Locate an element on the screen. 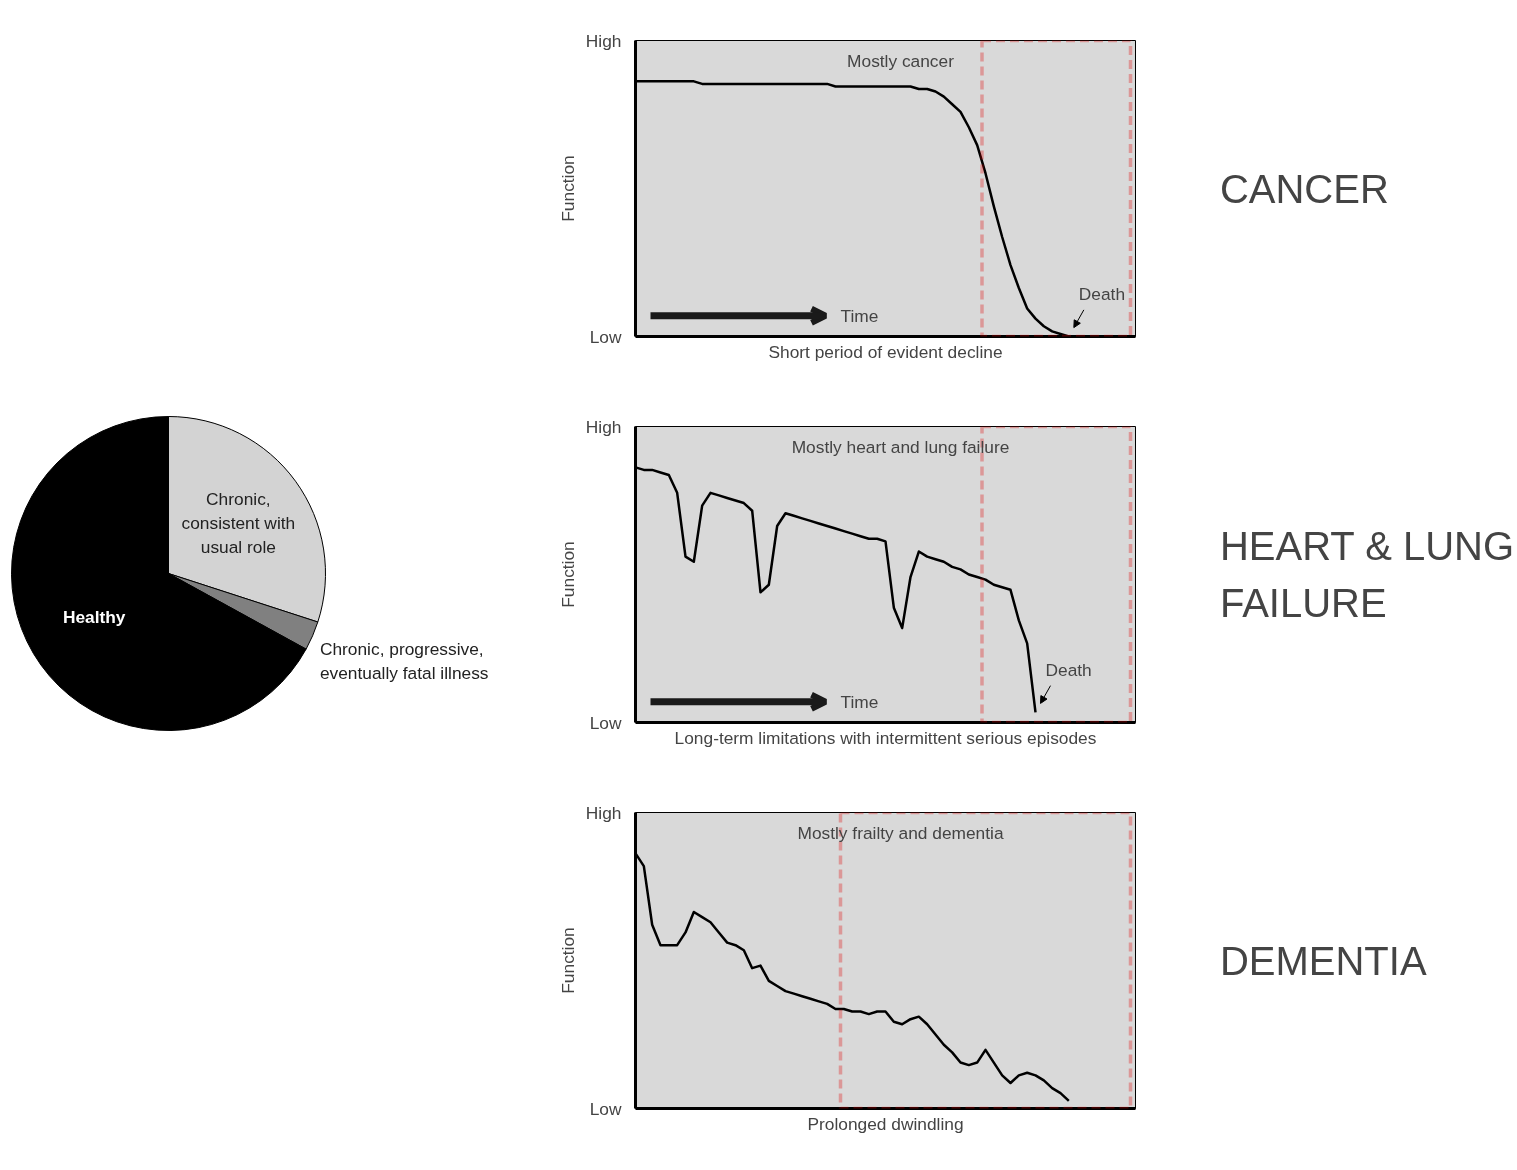 This screenshot has height=1170, width=1517. x-axis-title: Short period of evident decline is located at coordinates (885, 351).